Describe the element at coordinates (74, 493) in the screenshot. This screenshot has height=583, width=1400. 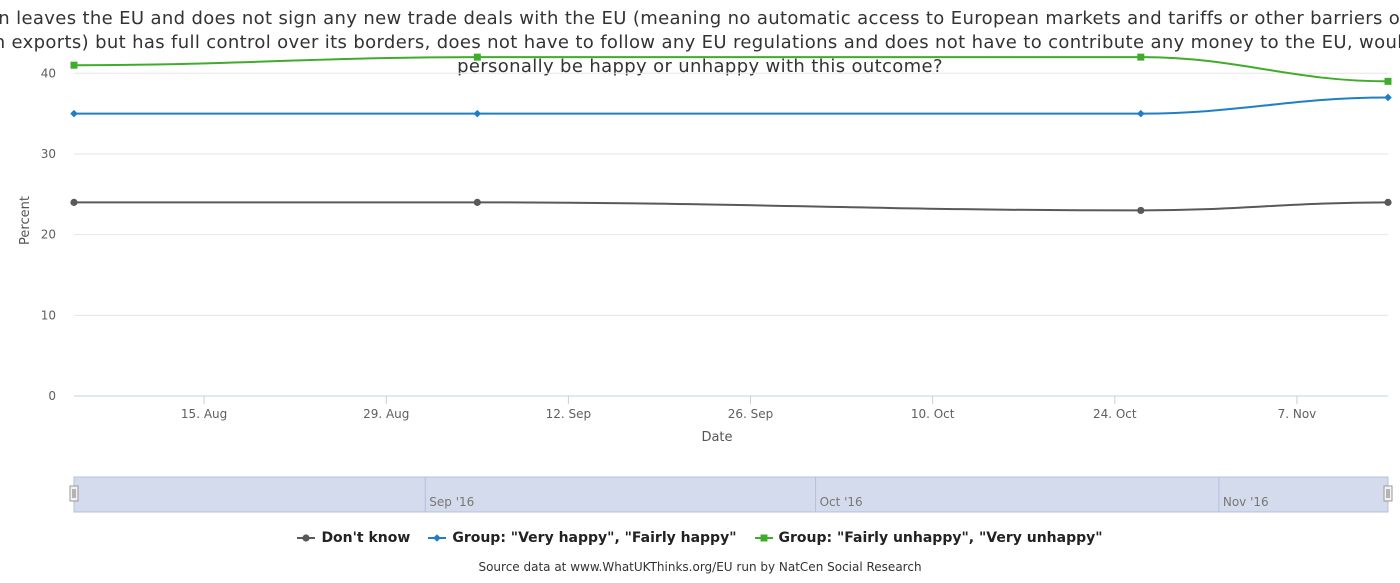
I see `navigator-left-handle` at that location.